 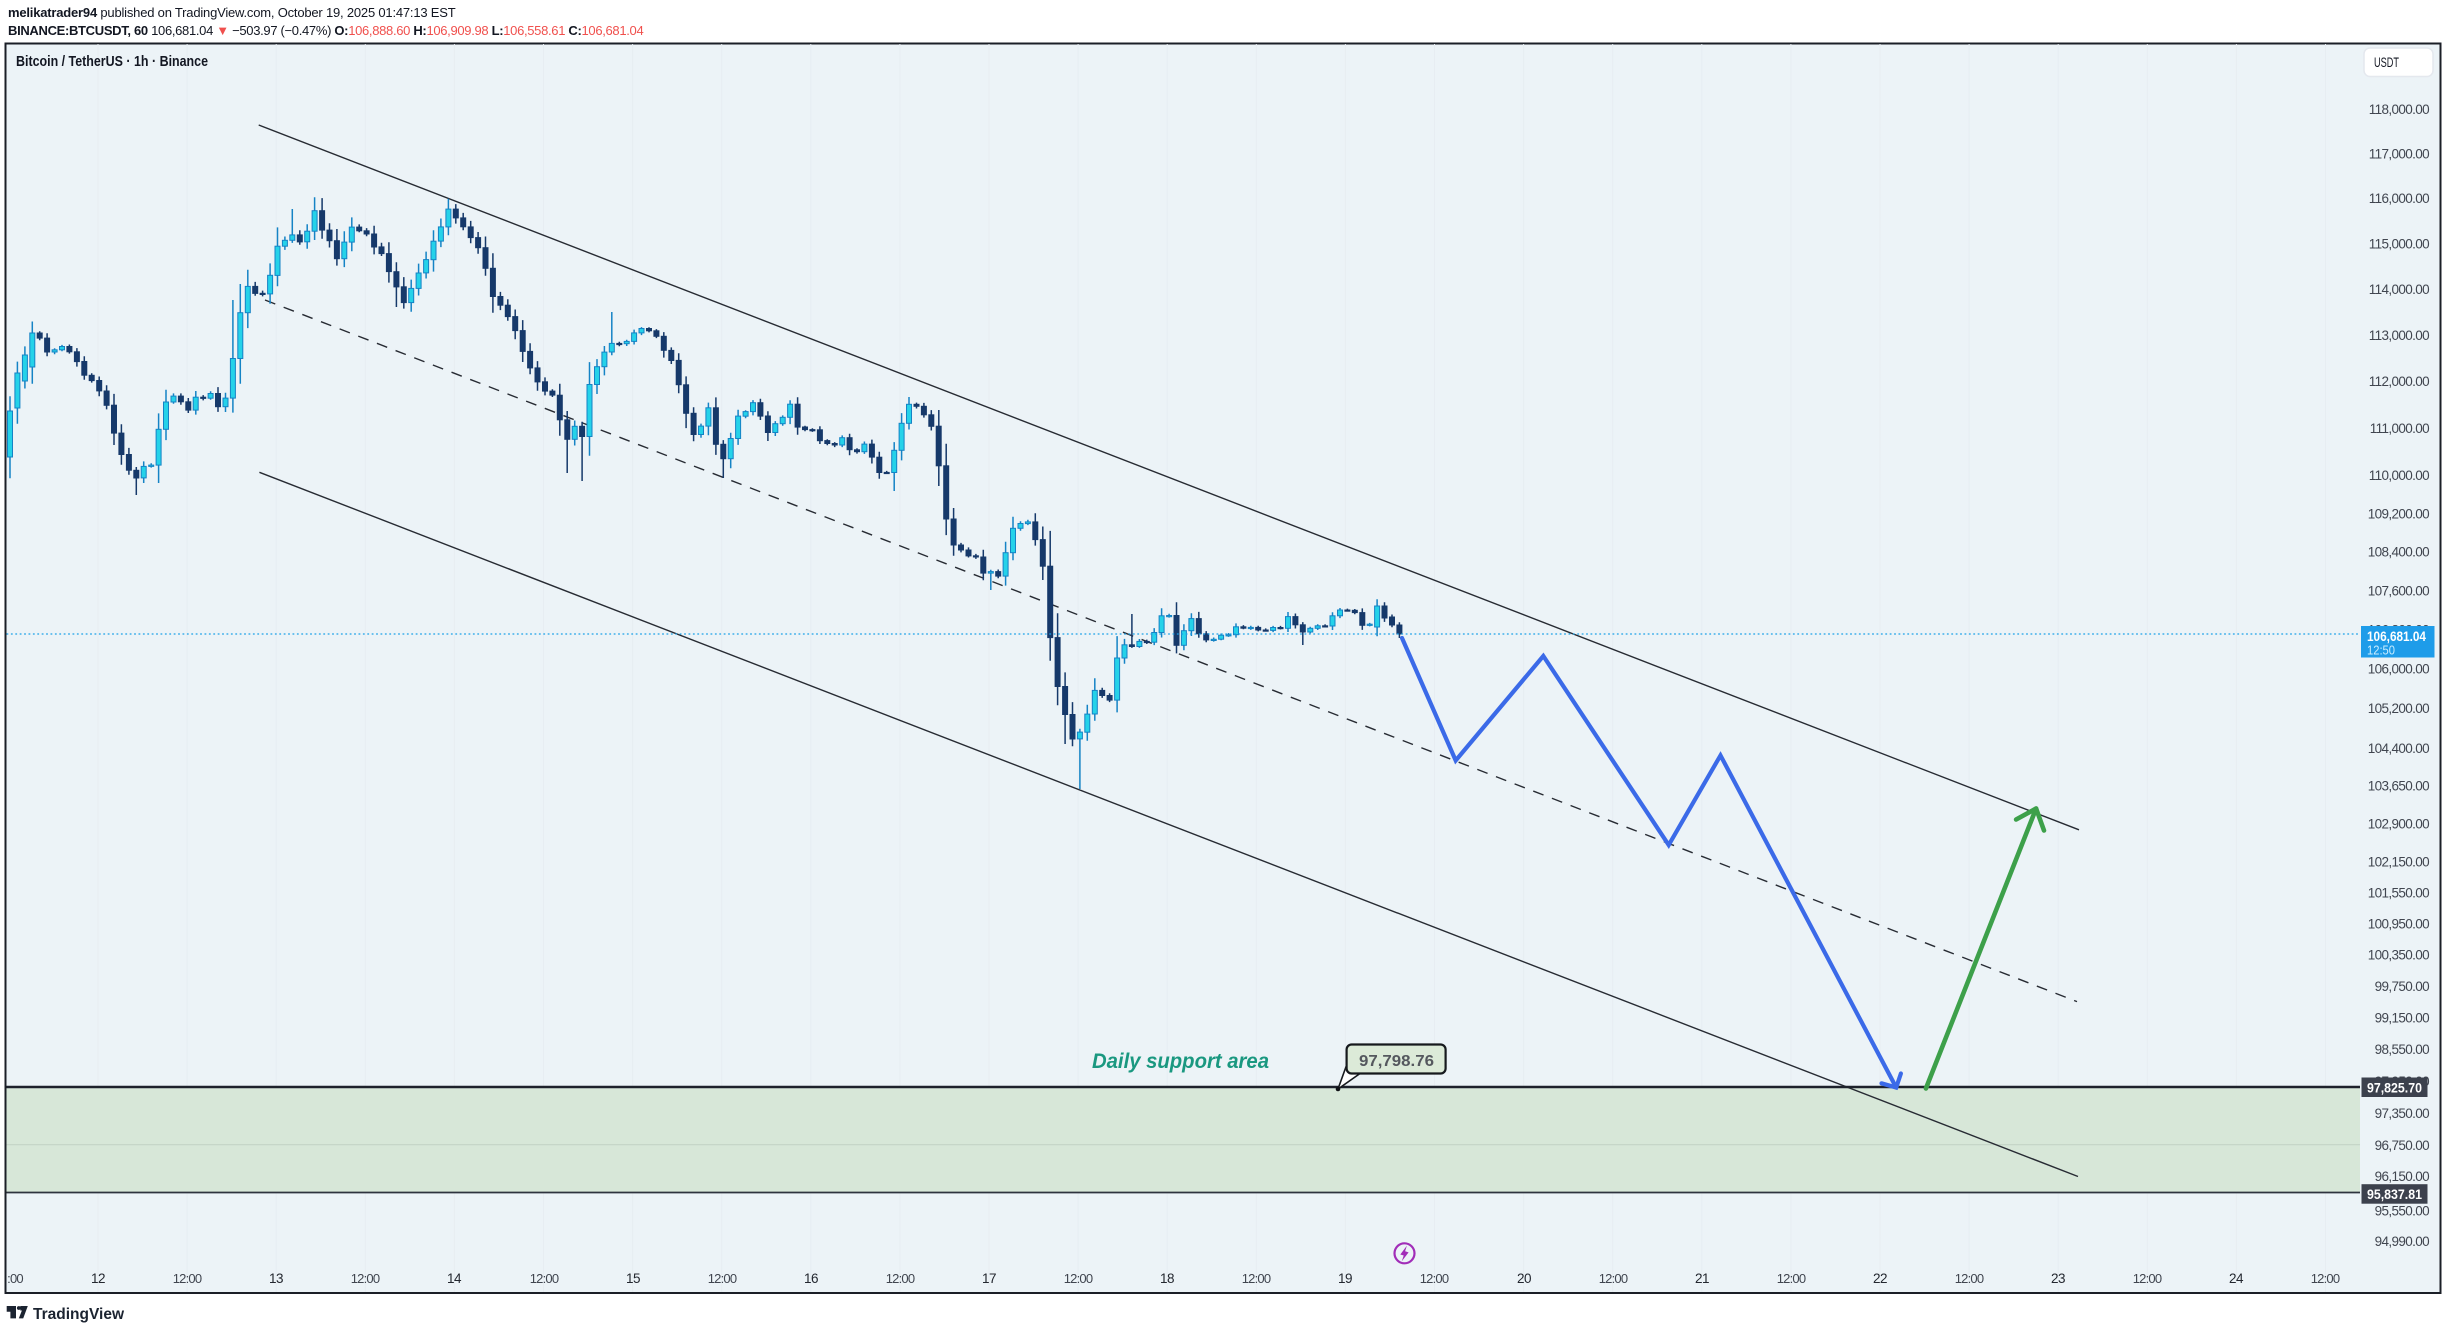 I want to click on svg-text: 112,000.00, so click(x=2399, y=381).